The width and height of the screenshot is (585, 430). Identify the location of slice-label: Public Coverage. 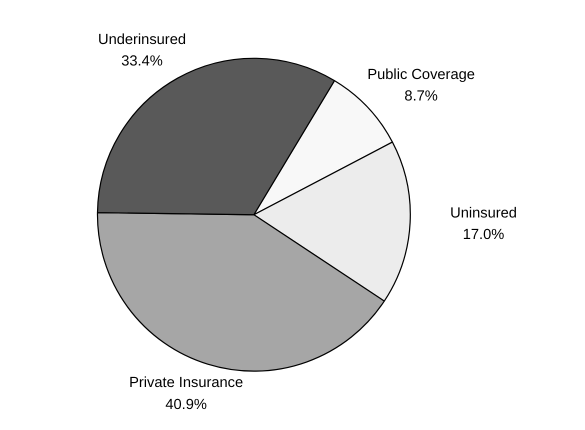
(421, 75).